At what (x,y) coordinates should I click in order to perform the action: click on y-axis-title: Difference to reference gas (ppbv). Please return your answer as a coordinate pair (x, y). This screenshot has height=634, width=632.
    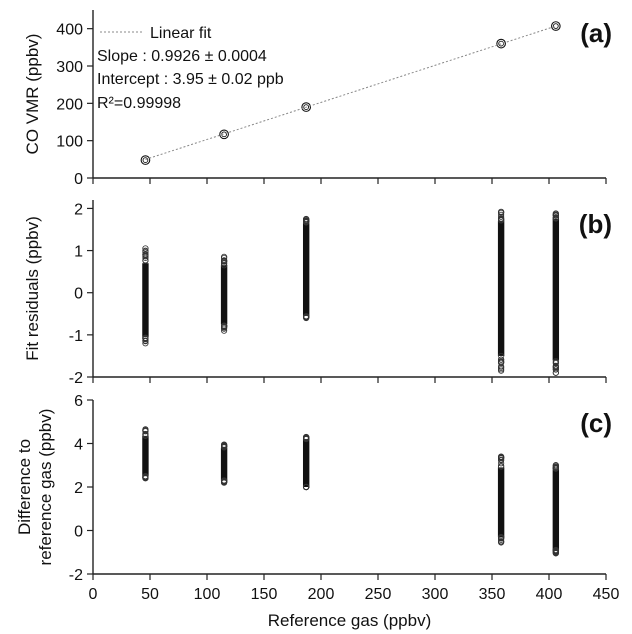
    Looking at the image, I should click on (35, 487).